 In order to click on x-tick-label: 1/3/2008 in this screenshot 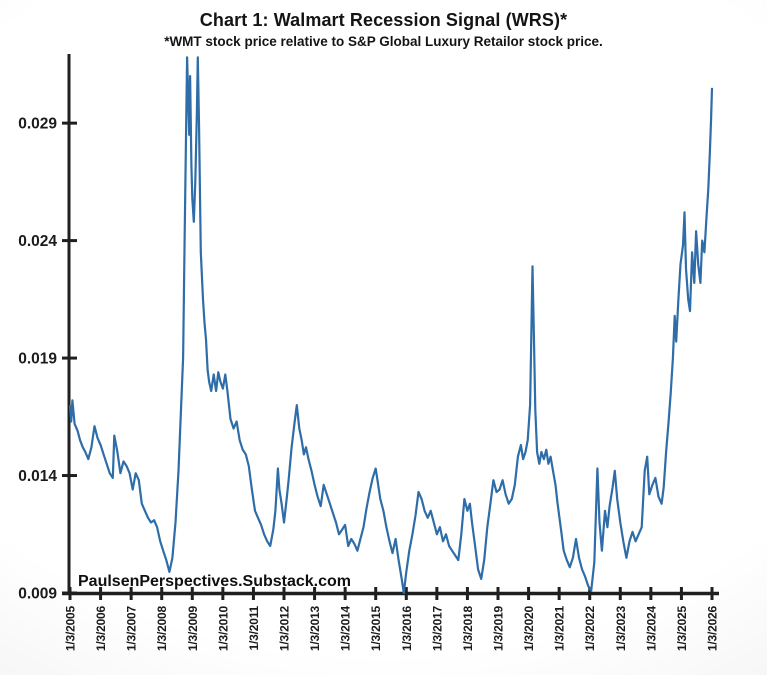, I will do `click(162, 628)`.